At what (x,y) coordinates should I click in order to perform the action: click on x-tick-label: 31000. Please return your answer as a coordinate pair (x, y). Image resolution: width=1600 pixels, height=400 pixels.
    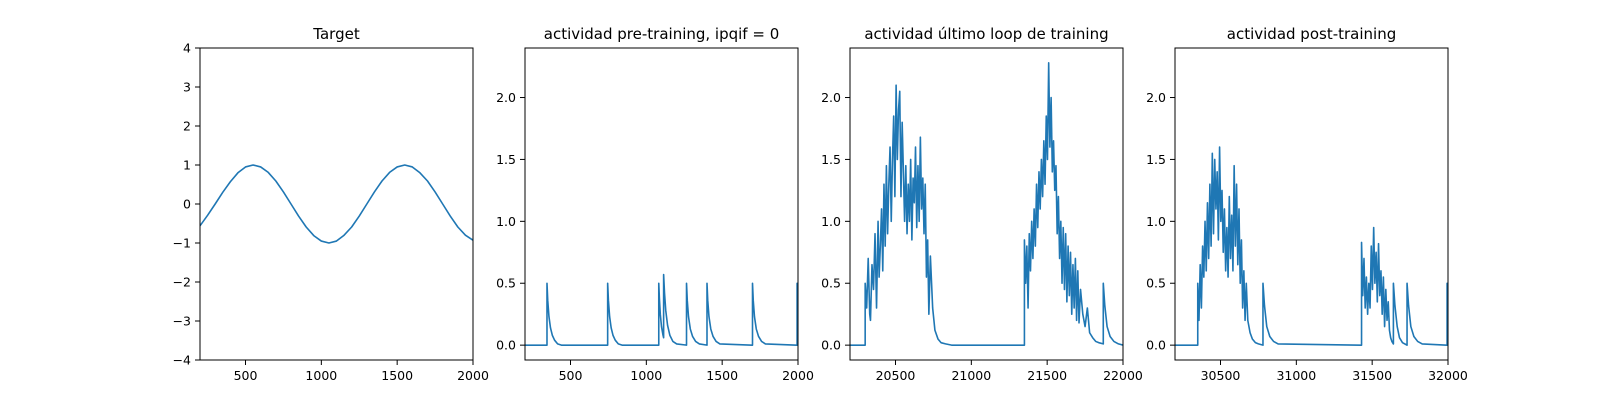
    Looking at the image, I should click on (1296, 375).